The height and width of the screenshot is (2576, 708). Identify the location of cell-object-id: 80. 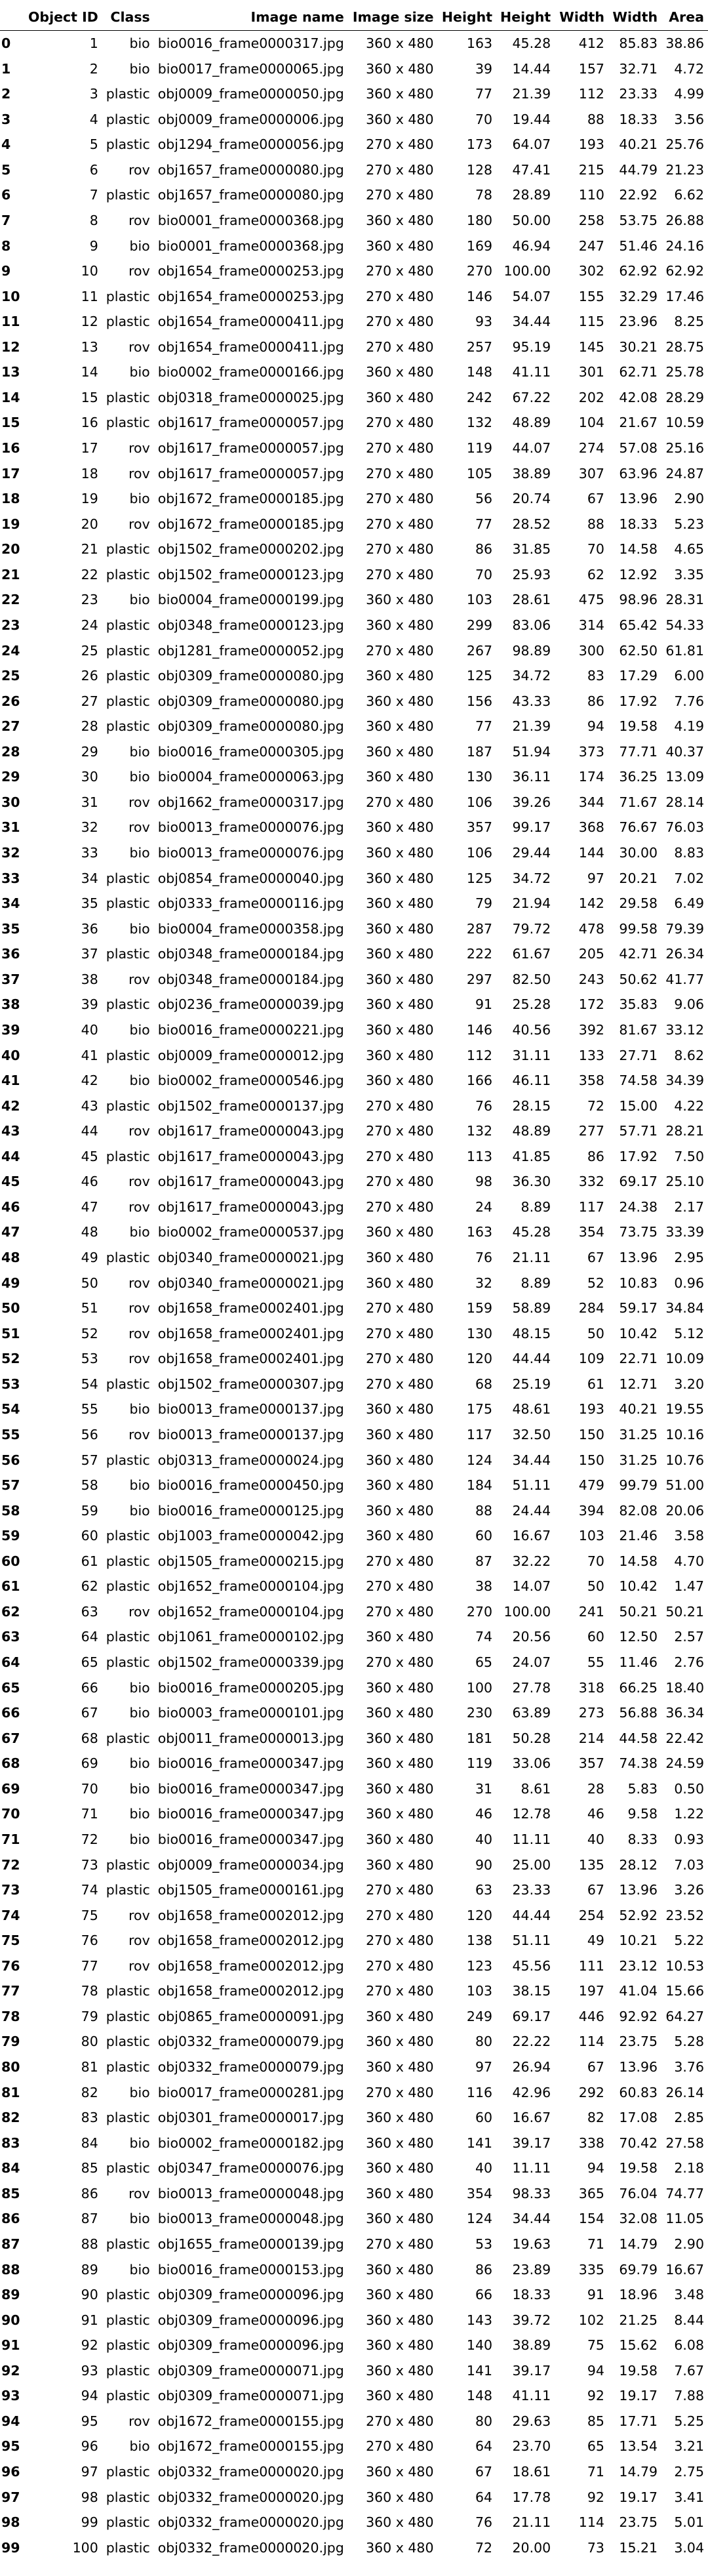
(89, 2042).